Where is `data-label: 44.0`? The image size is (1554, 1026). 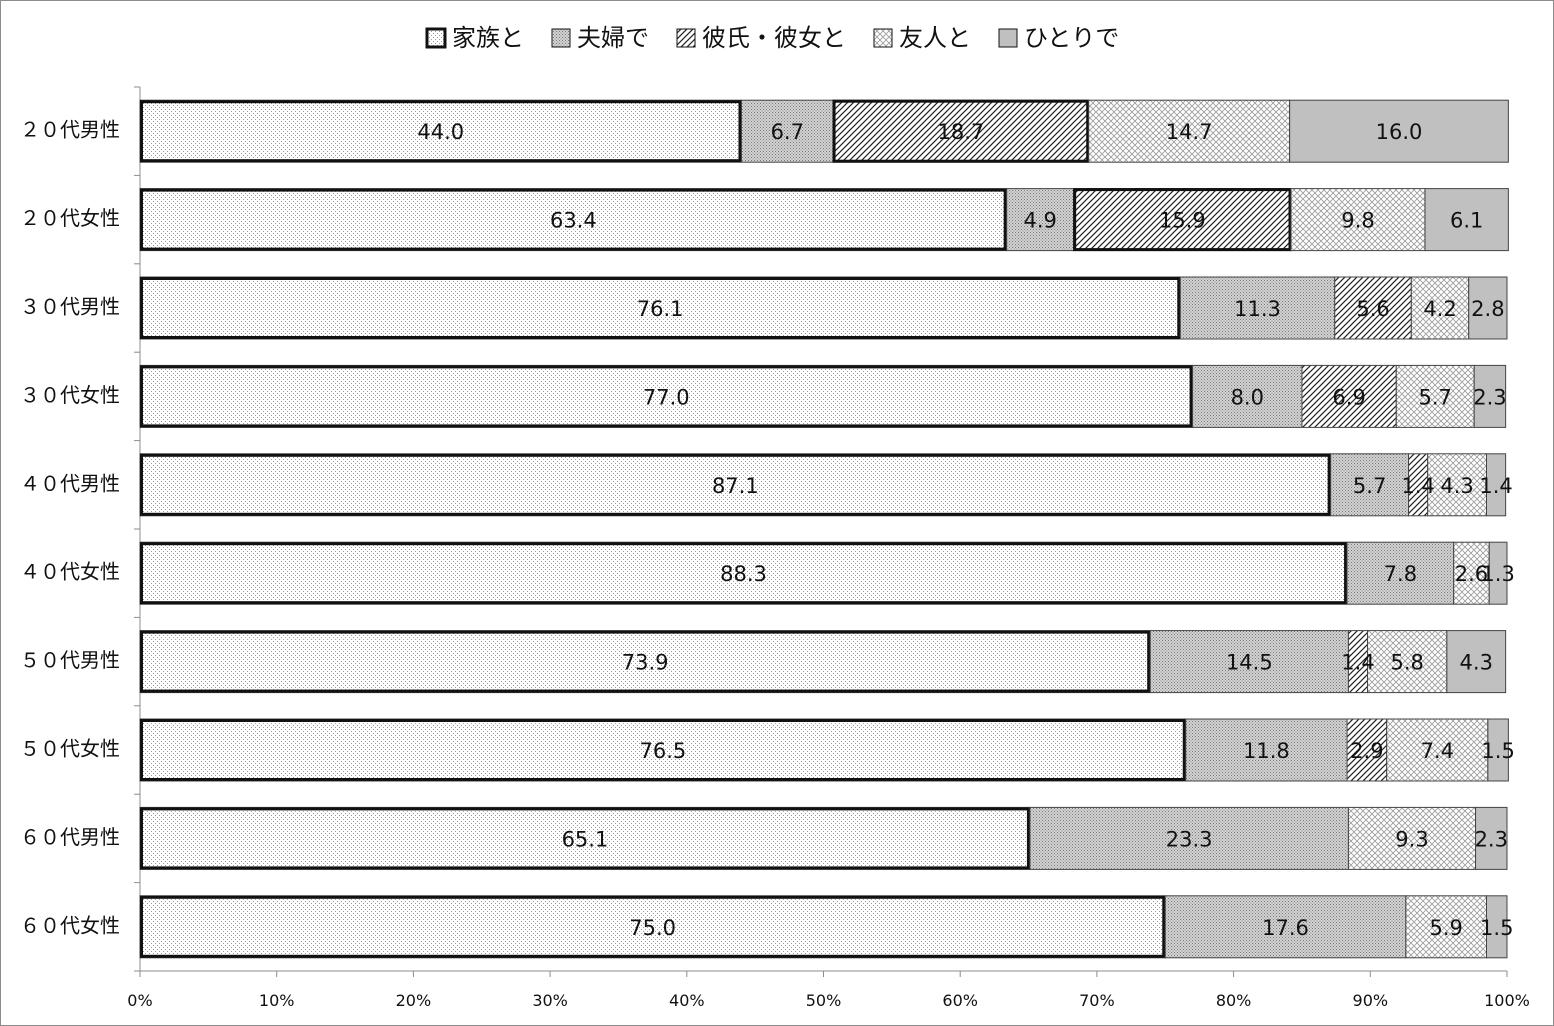
data-label: 44.0 is located at coordinates (440, 132).